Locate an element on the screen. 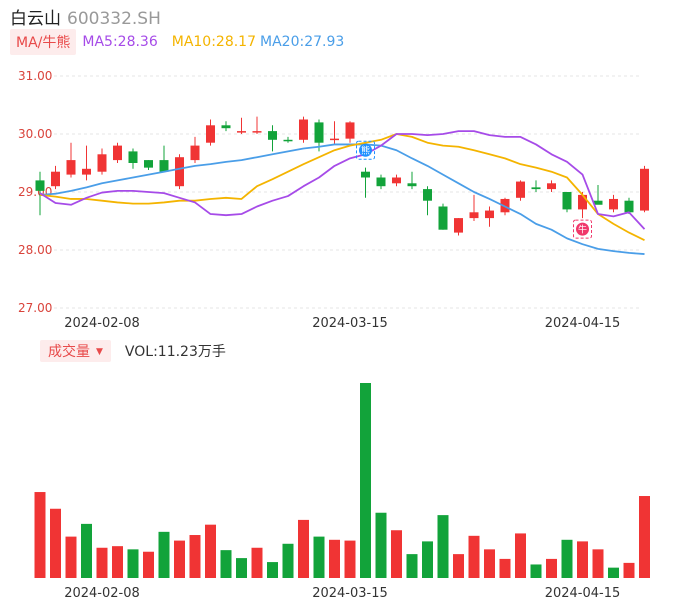  volume-legend: 成交量 ▼ VOL:11.23万手 is located at coordinates (133, 351).